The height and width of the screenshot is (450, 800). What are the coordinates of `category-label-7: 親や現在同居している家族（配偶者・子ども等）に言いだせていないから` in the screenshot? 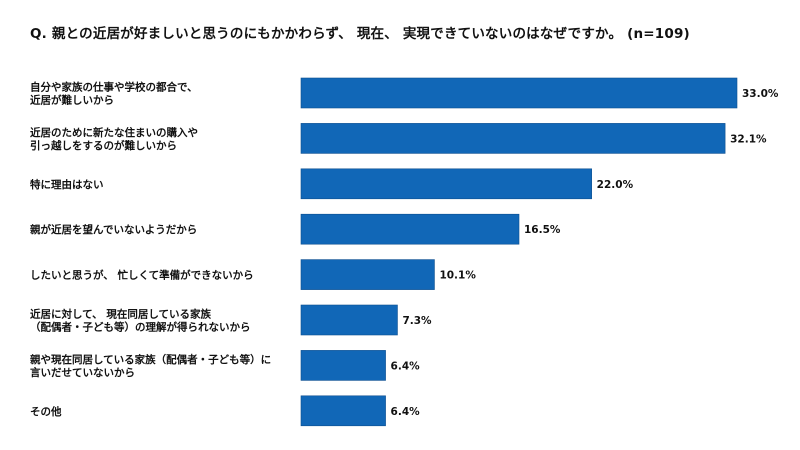 It's located at (150, 366).